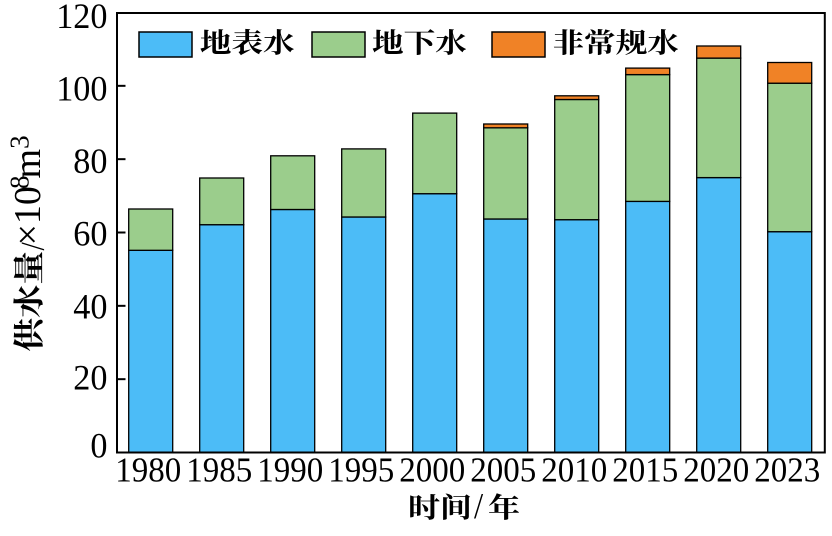 This screenshot has width=832, height=536. What do you see at coordinates (219, 470) in the screenshot?
I see `svg-text: 1985` at bounding box center [219, 470].